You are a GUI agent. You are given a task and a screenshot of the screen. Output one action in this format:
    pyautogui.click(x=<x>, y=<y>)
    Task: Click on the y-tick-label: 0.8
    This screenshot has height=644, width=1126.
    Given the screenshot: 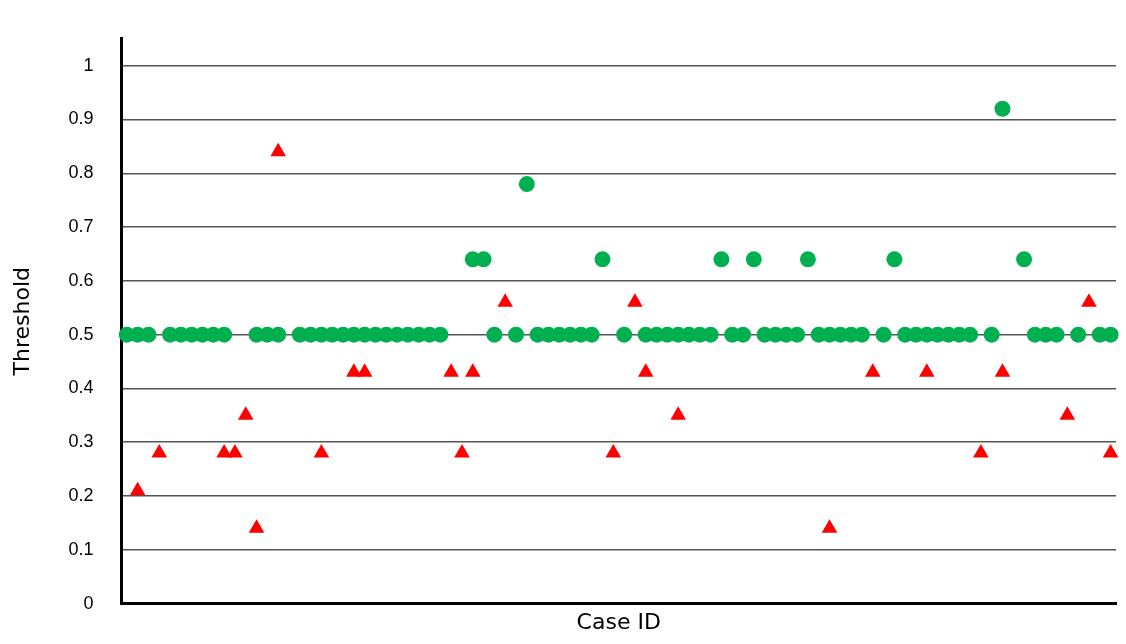 What is the action you would take?
    pyautogui.click(x=81, y=172)
    